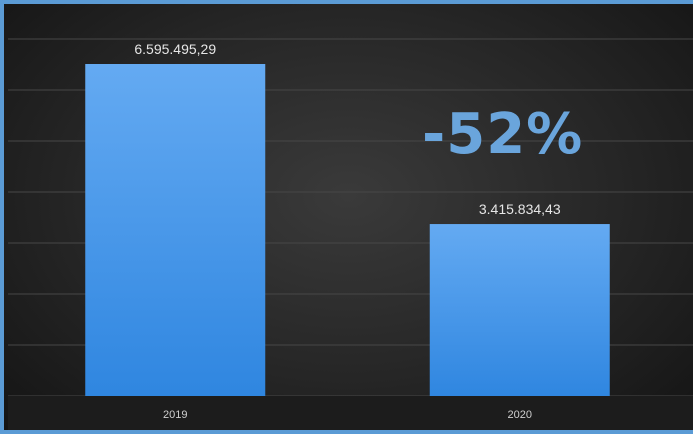 The image size is (693, 434). Describe the element at coordinates (175, 415) in the screenshot. I see `x-tick-label-2019: 2019` at that location.